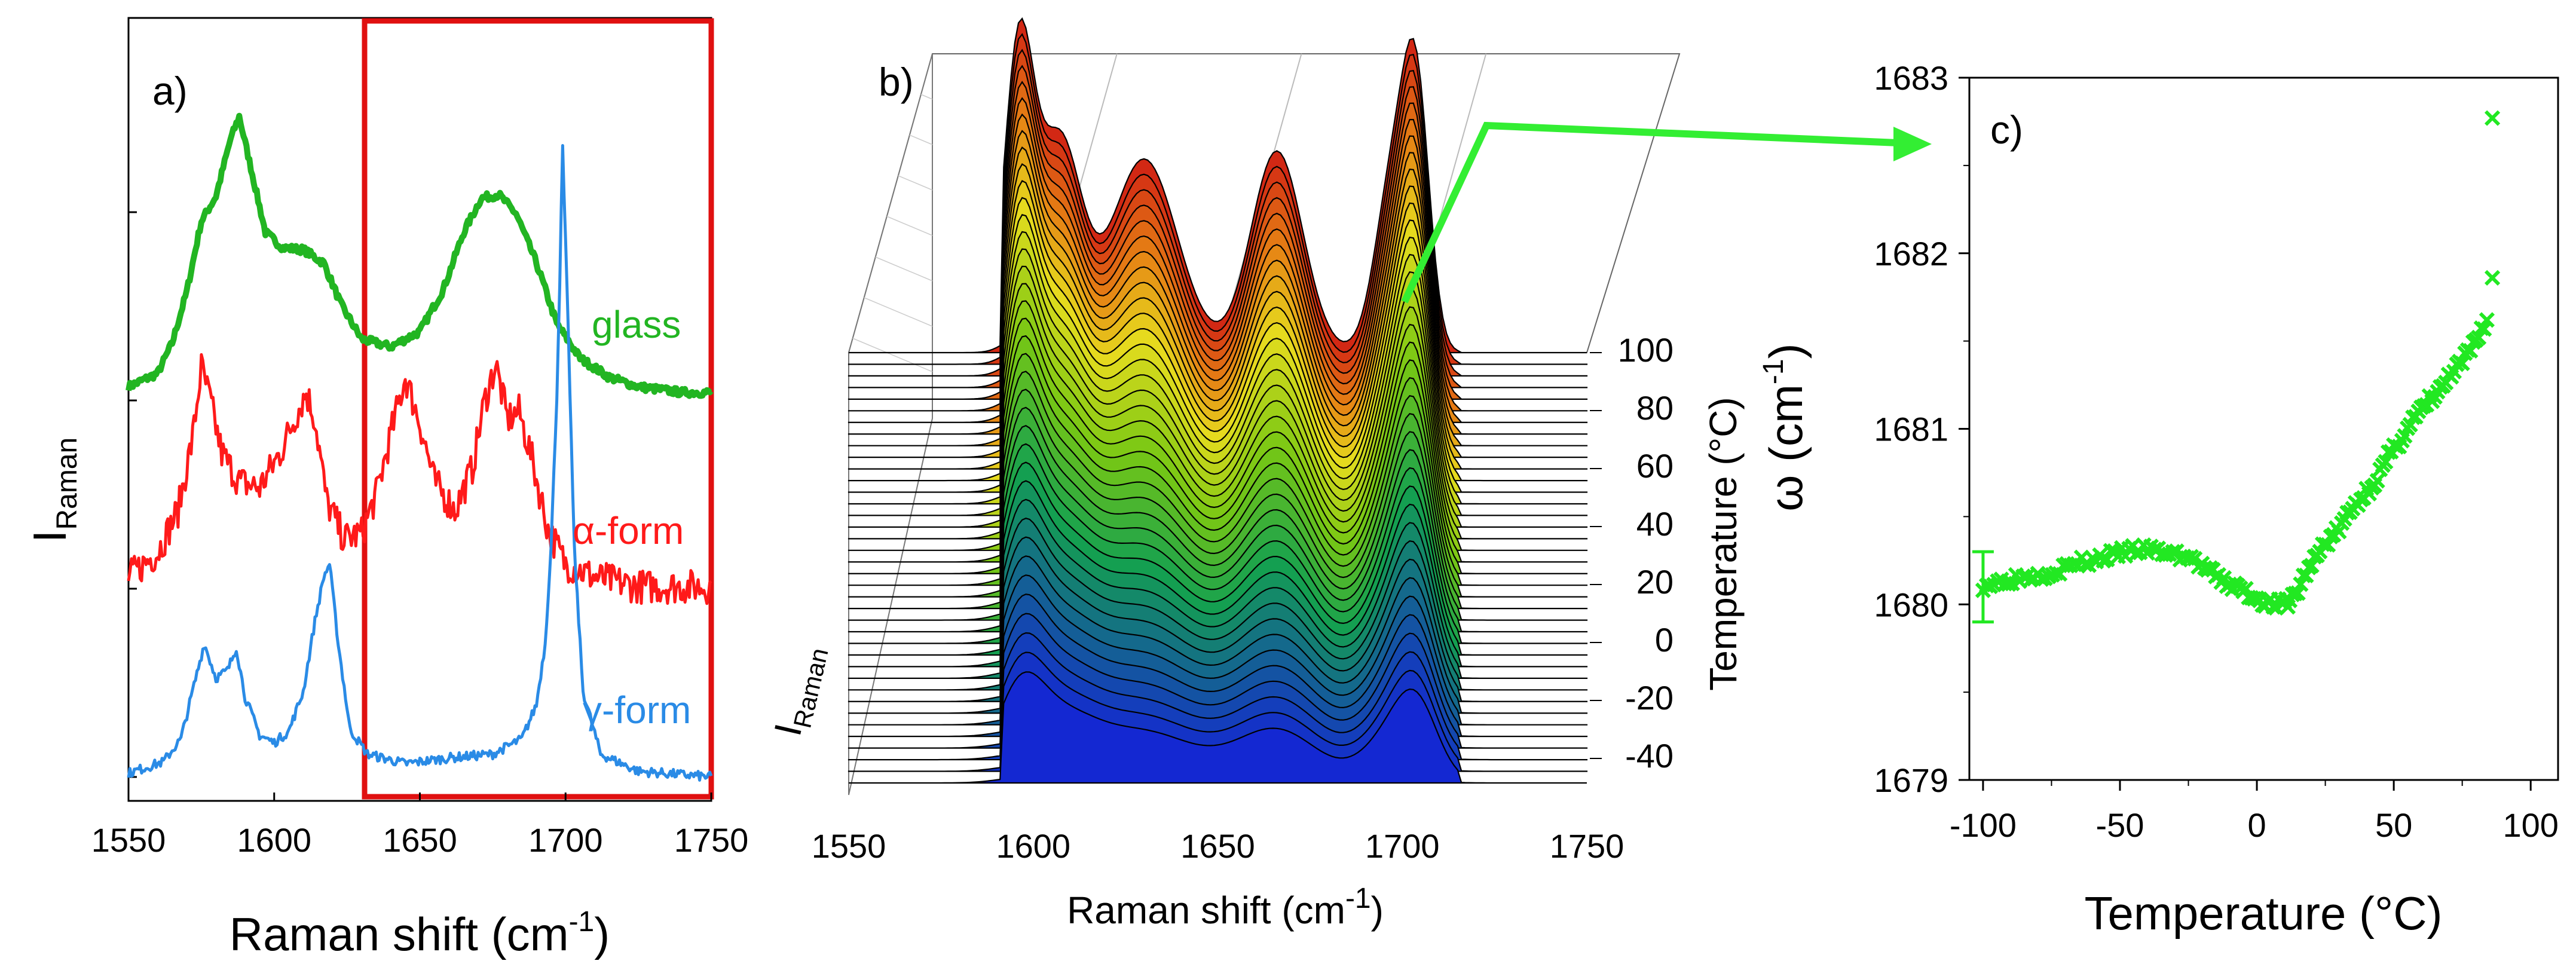 Image resolution: width=2576 pixels, height=973 pixels. I want to click on t-tick-label: 60, so click(1655, 466).